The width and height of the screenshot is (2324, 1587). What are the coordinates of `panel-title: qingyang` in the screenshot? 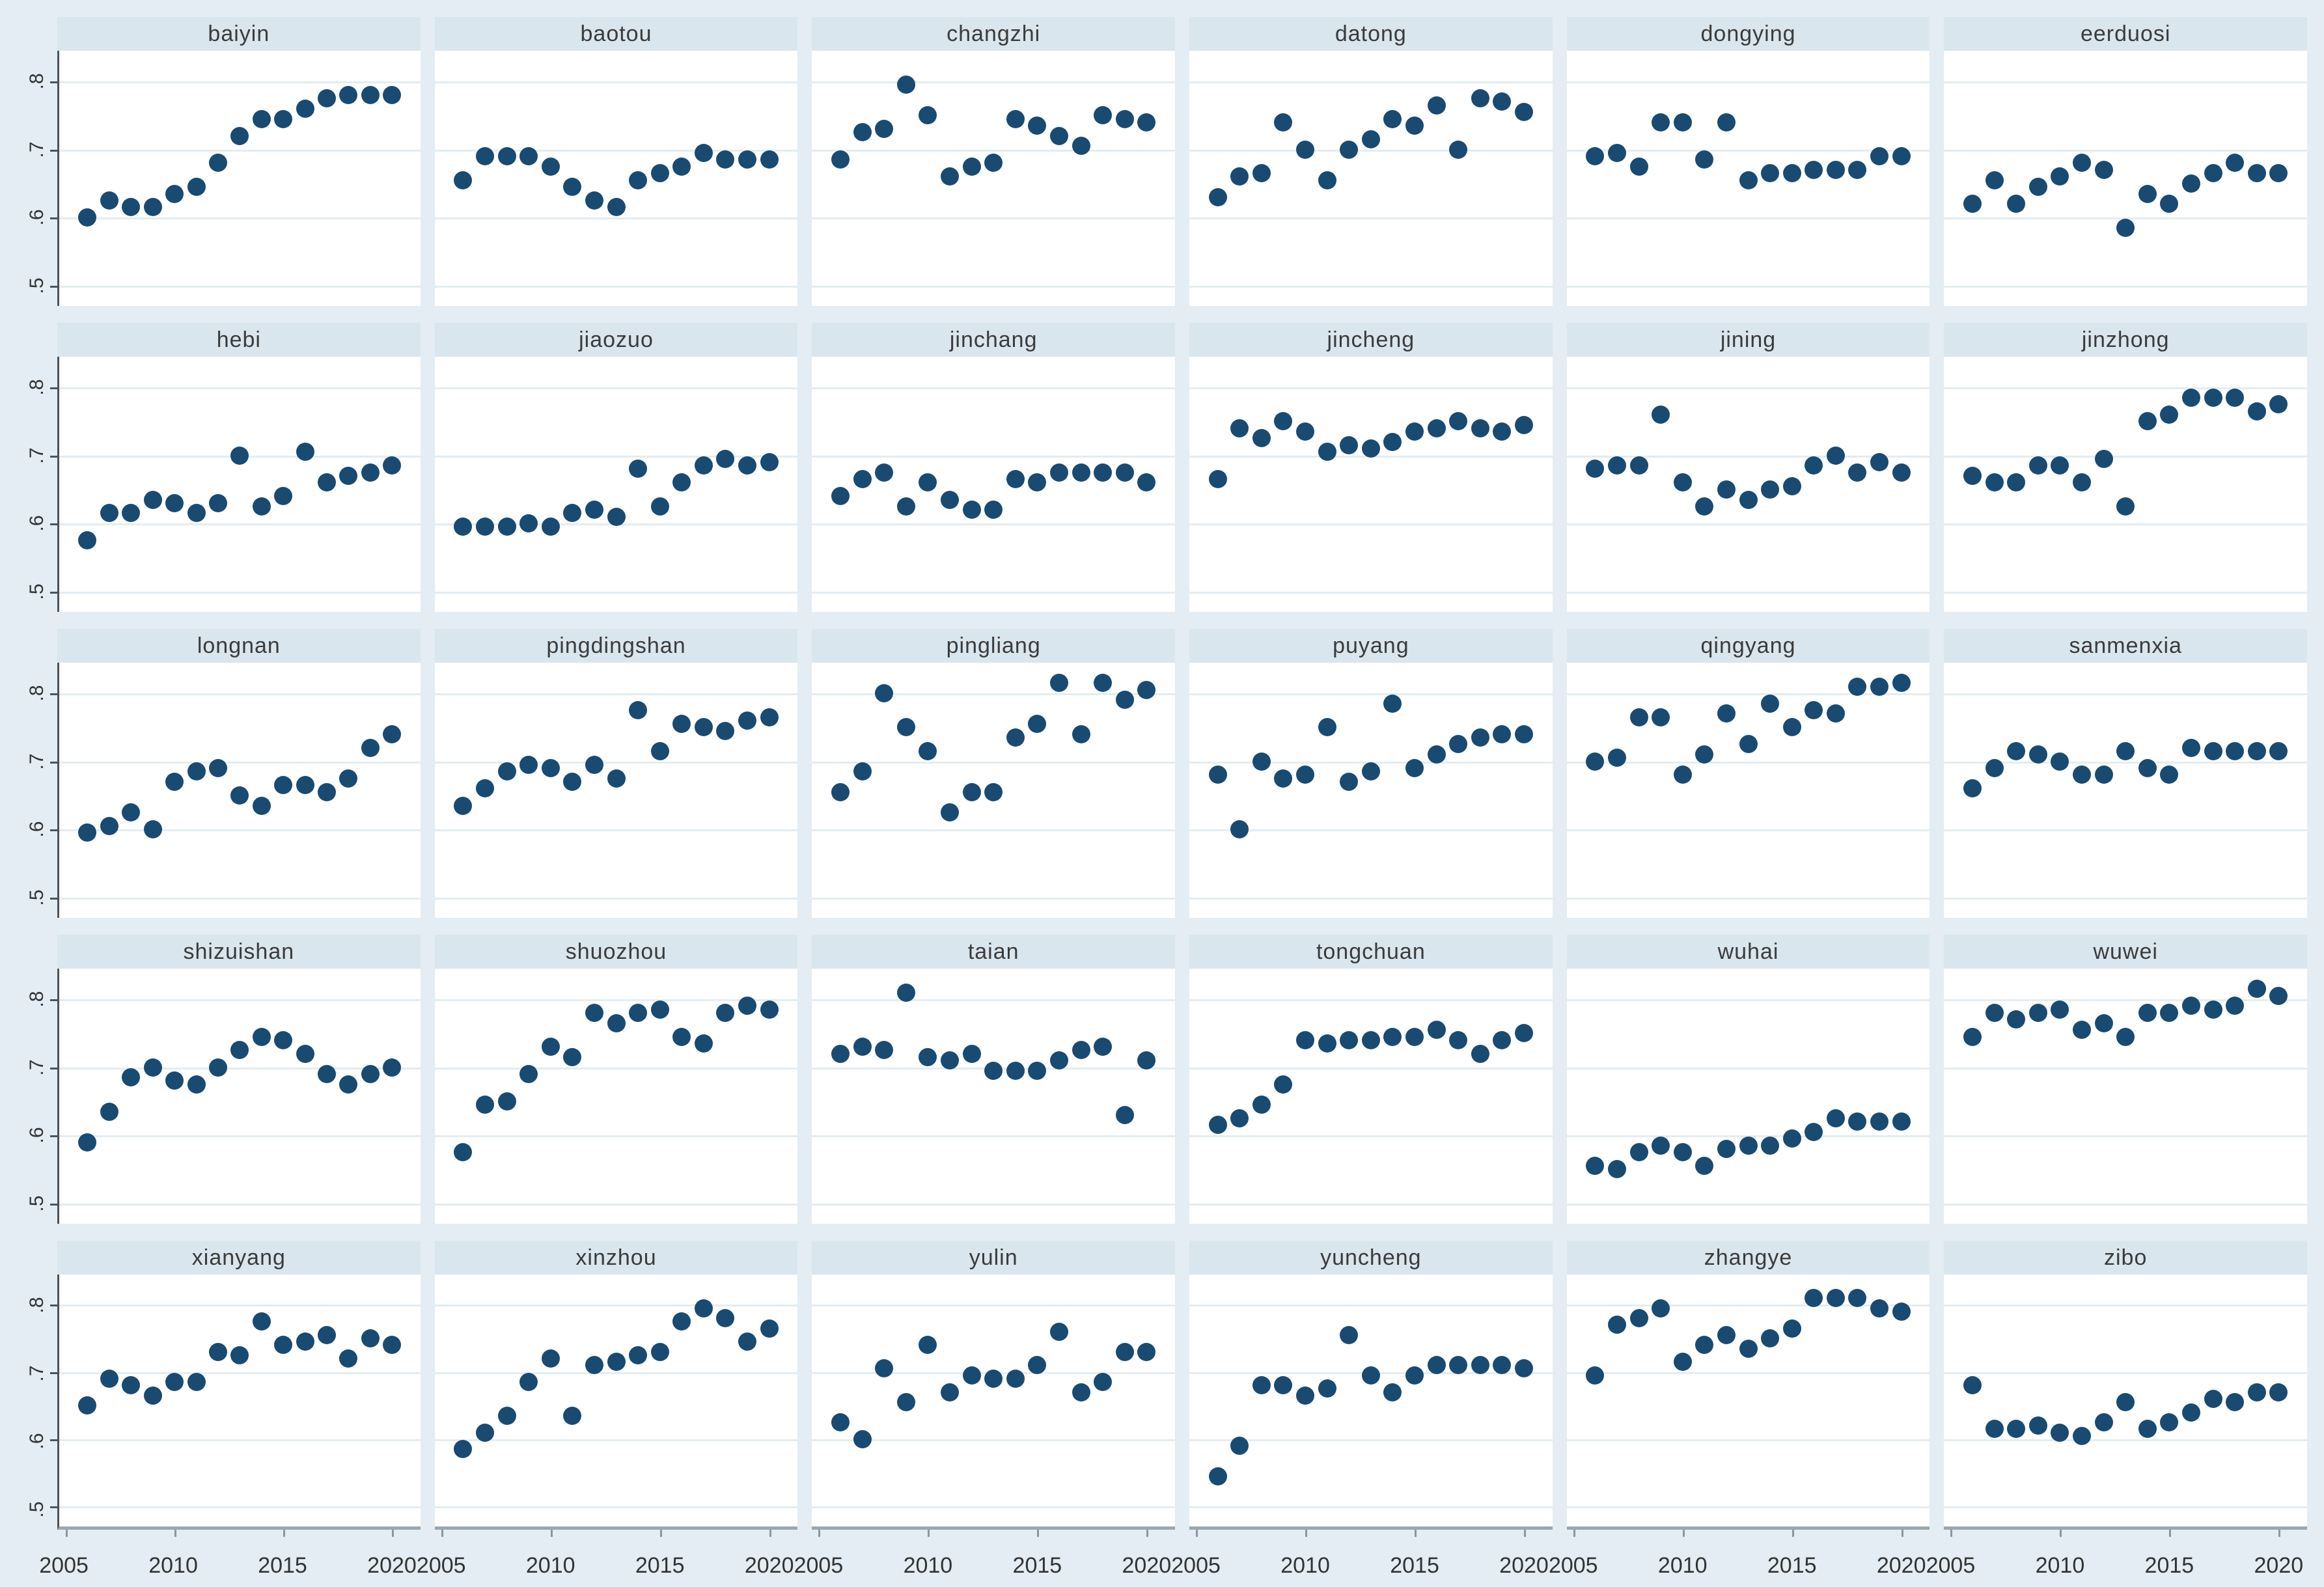 It's located at (1748, 645).